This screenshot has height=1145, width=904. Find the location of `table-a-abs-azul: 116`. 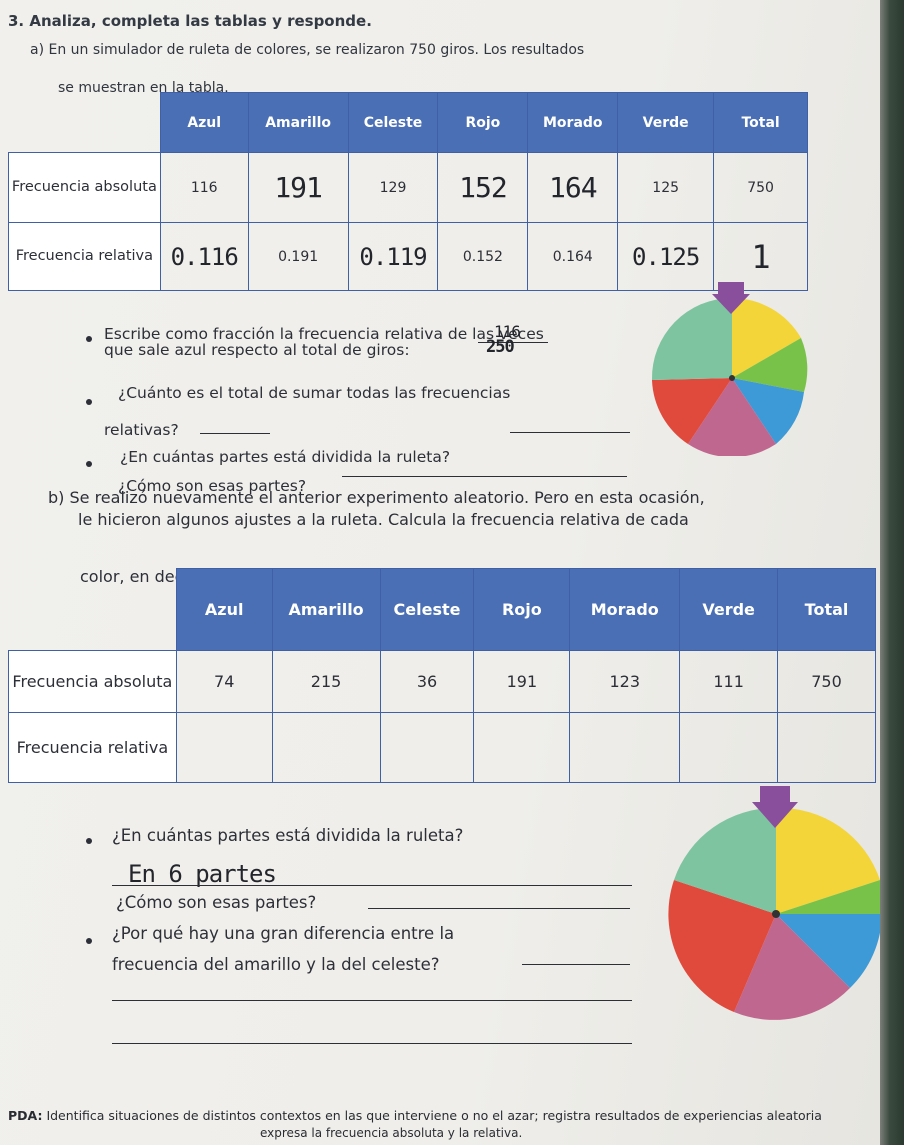

table-a-abs-azul: 116 is located at coordinates (204, 187).